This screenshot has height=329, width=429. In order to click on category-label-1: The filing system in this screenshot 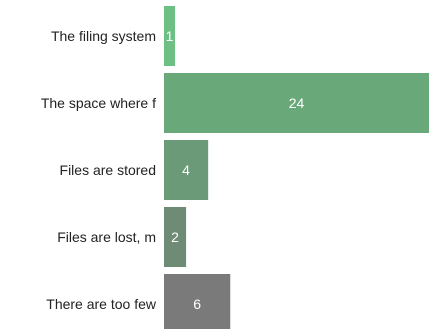, I will do `click(103, 36)`.